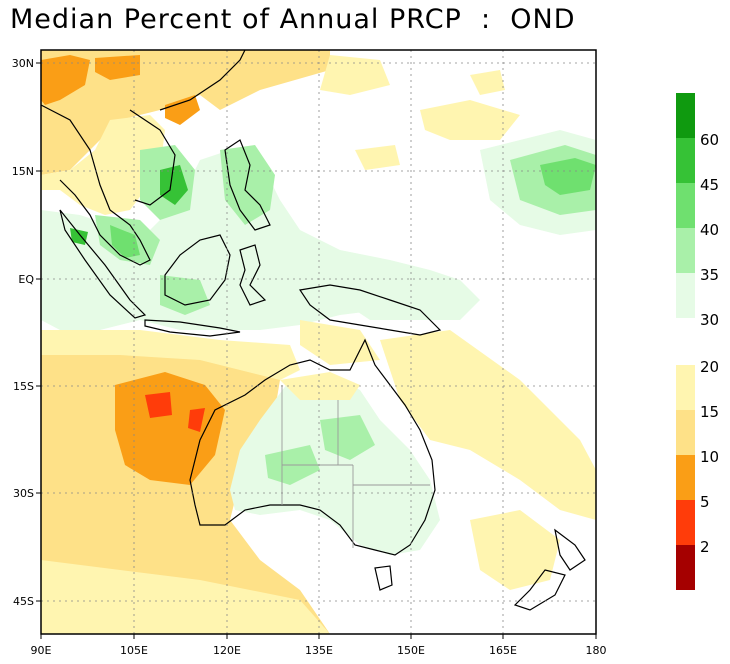 The height and width of the screenshot is (664, 730). What do you see at coordinates (185, 597) in the screenshot?
I see `south-indian-ocean-lower` at bounding box center [185, 597].